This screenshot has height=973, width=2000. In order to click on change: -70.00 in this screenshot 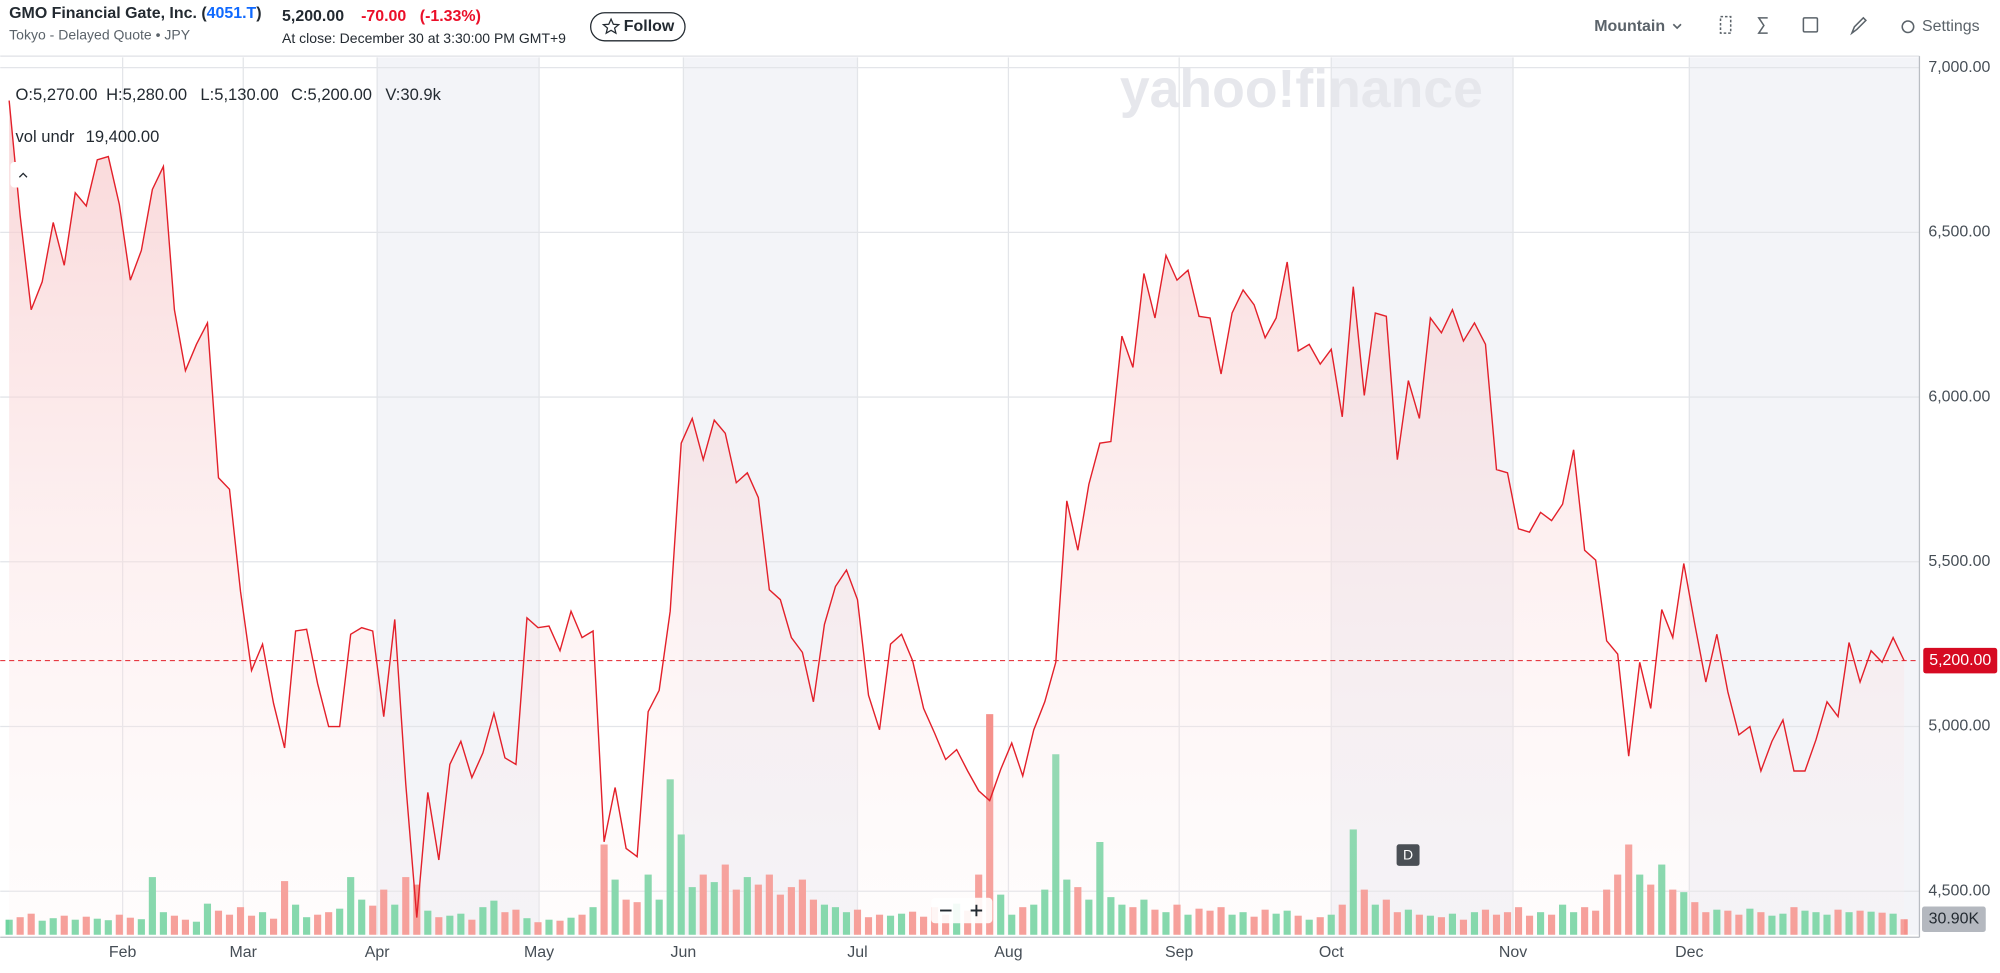, I will do `click(383, 16)`.